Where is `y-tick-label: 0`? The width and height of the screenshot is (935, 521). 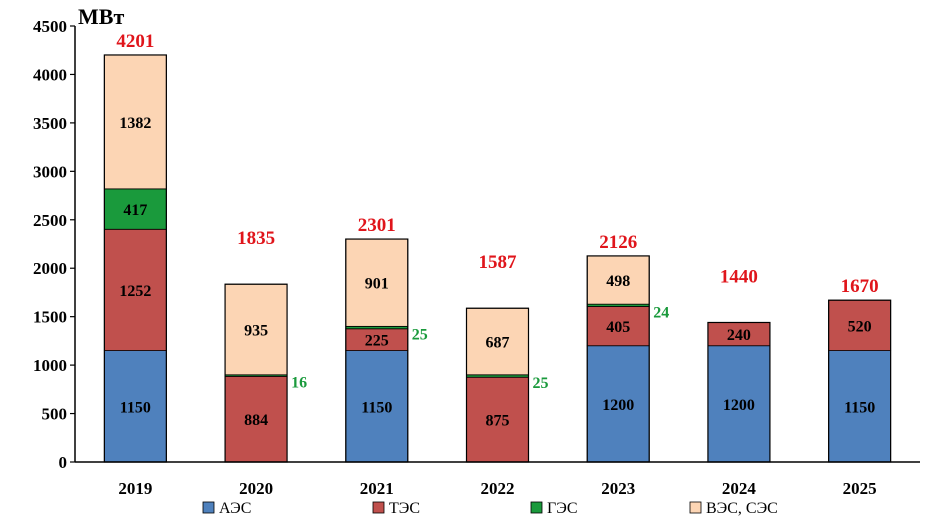 y-tick-label: 0 is located at coordinates (63, 462).